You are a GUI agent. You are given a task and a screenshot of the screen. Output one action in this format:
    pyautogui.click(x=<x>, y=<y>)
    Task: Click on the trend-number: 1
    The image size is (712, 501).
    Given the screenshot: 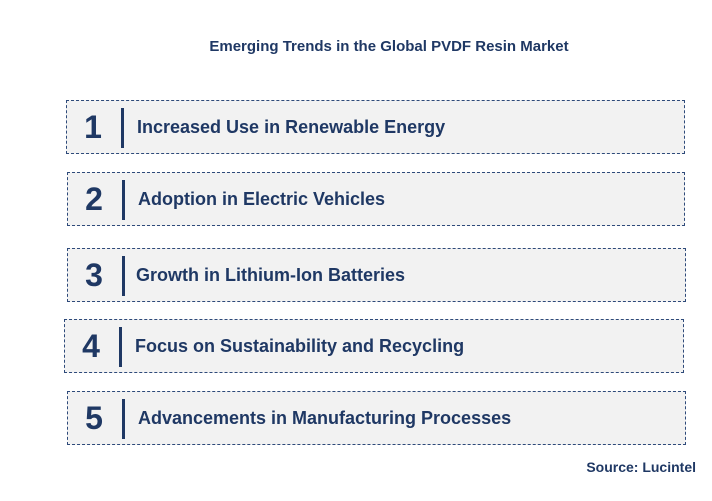 What is the action you would take?
    pyautogui.click(x=93, y=127)
    